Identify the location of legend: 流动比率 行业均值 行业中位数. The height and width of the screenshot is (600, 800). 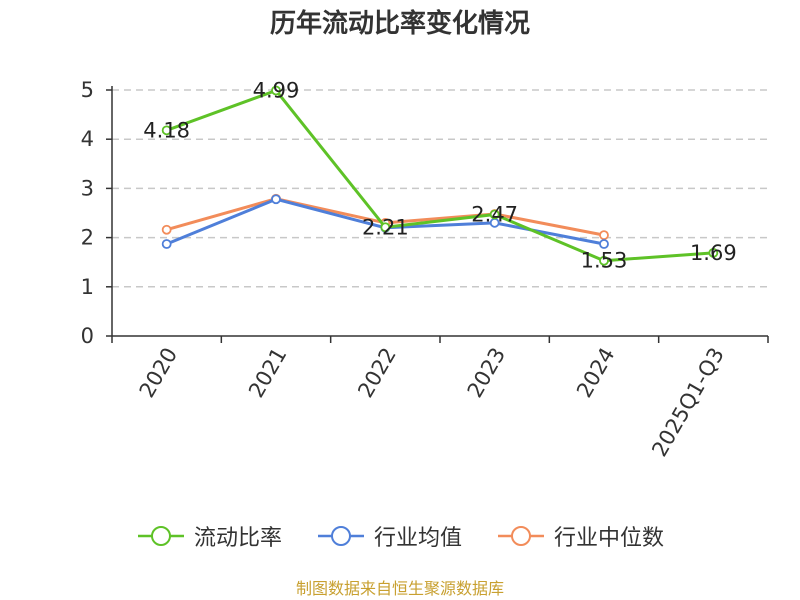
(400, 536).